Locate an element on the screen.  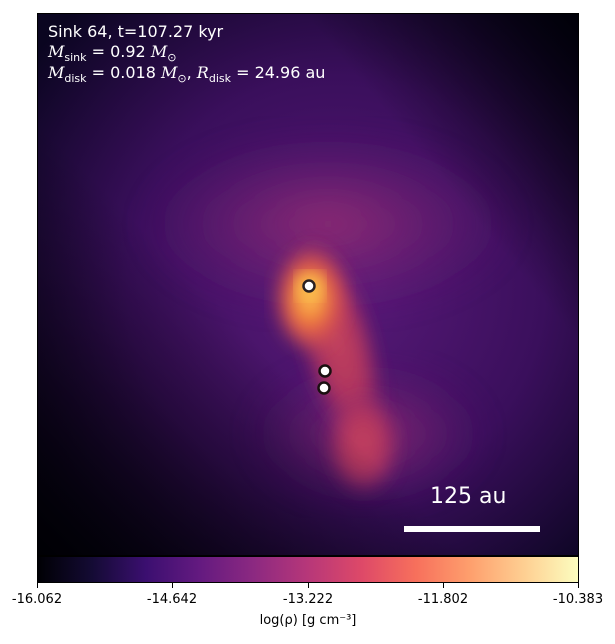
colorbar-tick-label-1: -14.642 is located at coordinates (172, 599).